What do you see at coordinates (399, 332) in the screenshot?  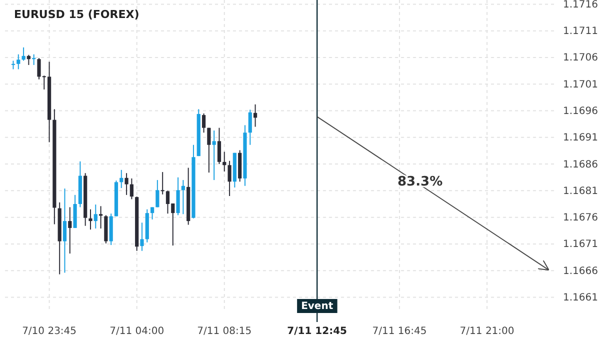 I see `x-tick-label: 7/11 16:45` at bounding box center [399, 332].